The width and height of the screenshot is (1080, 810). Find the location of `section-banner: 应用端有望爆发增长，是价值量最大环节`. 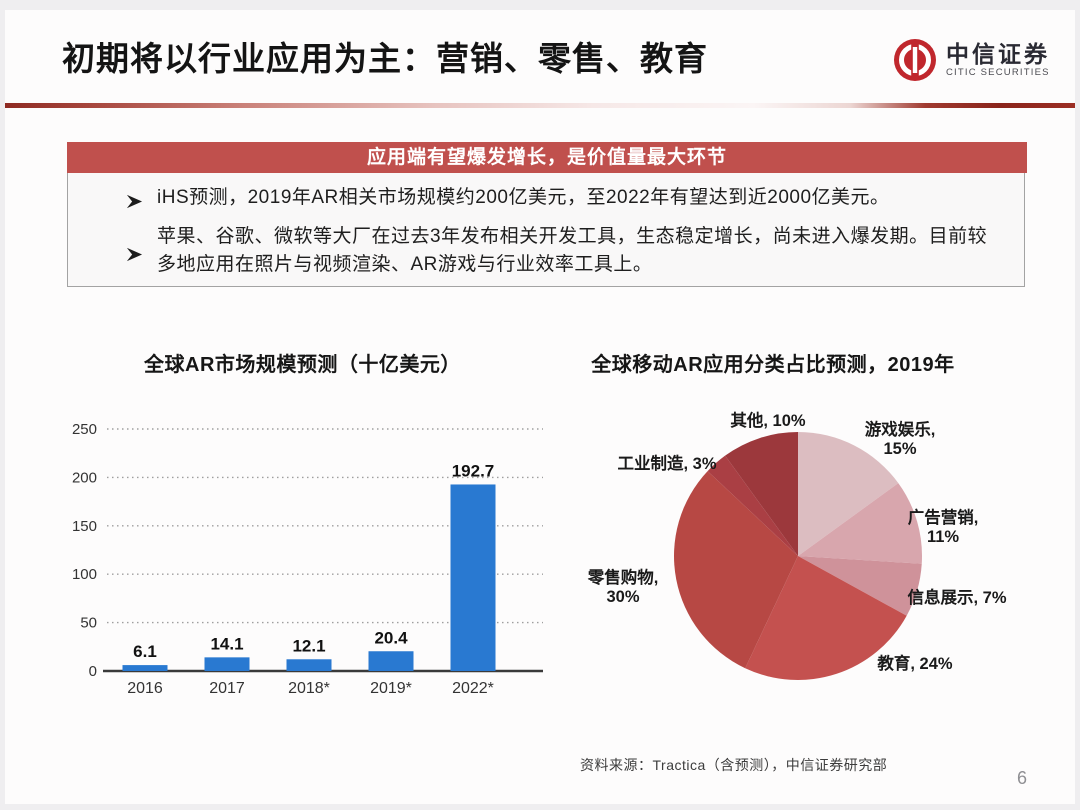

section-banner: 应用端有望爆发增长，是价值量最大环节 is located at coordinates (547, 157).